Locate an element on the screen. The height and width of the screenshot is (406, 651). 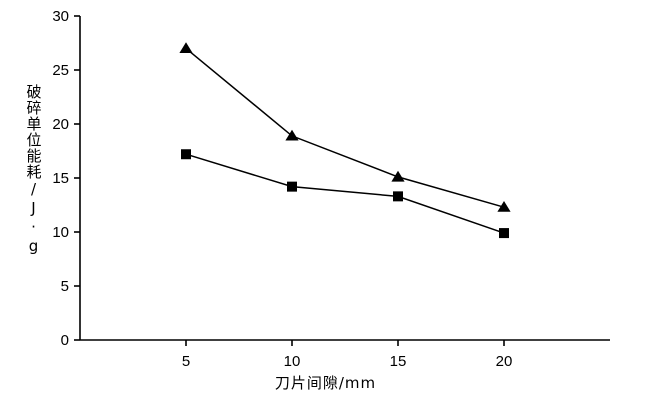
x-axis-label: 刀片间隙/mm is located at coordinates (325, 383).